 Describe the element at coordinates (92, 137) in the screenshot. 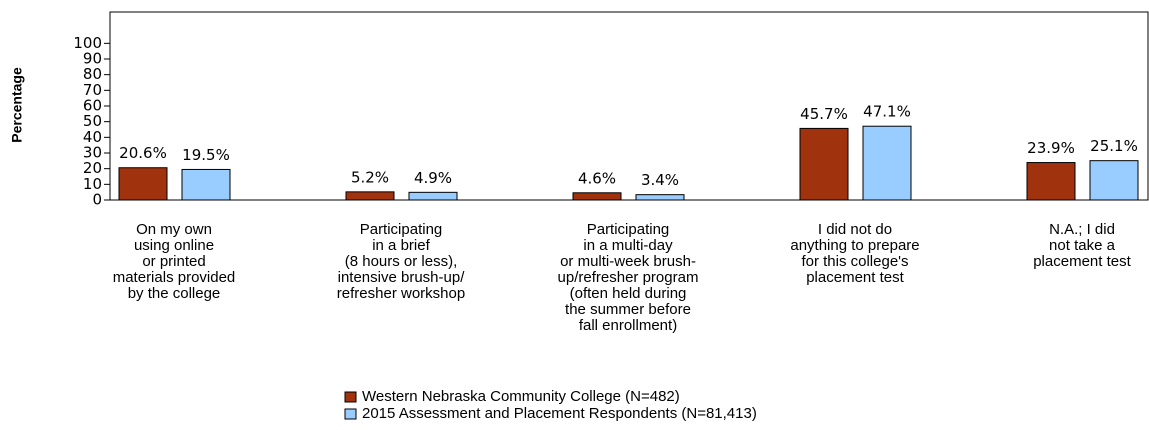

I see `y-tick-label: 40` at that location.